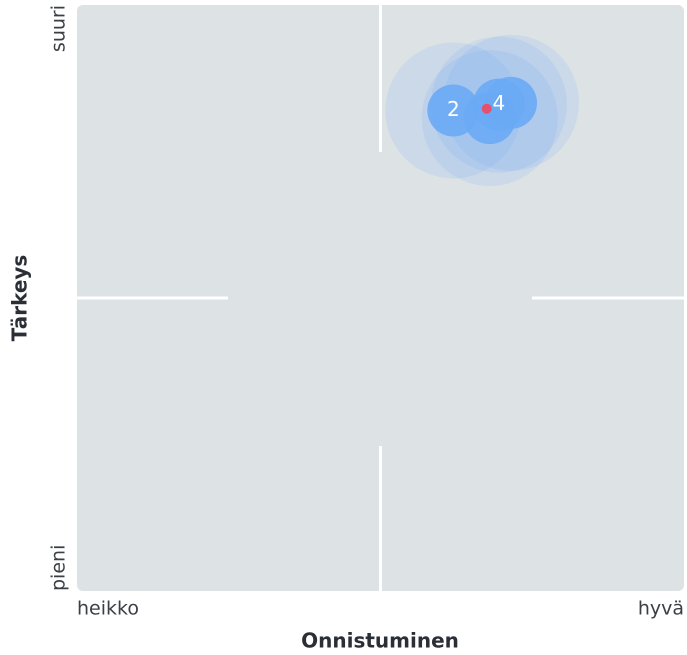 This screenshot has width=687, height=655. Describe the element at coordinates (20, 298) in the screenshot. I see `y-axis-title: Tärkeys` at that location.